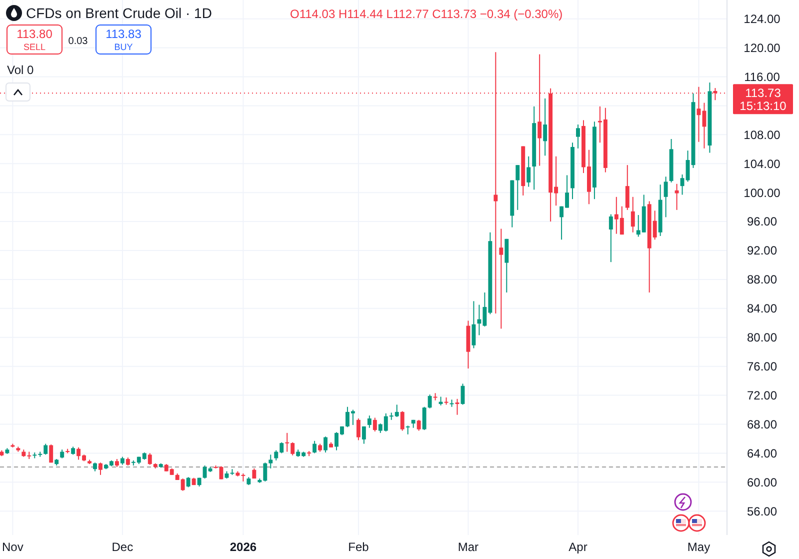 This screenshot has height=559, width=799. I want to click on y-tick-label: 68.00, so click(762, 424).